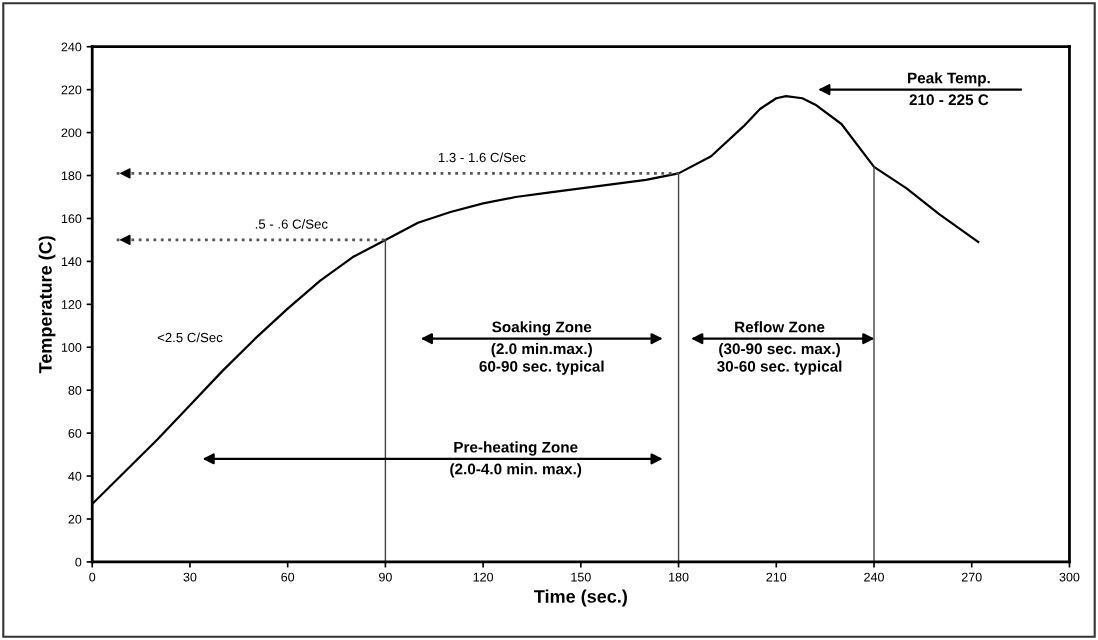 The height and width of the screenshot is (640, 1098). I want to click on y-tick-label: 120, so click(71, 304).